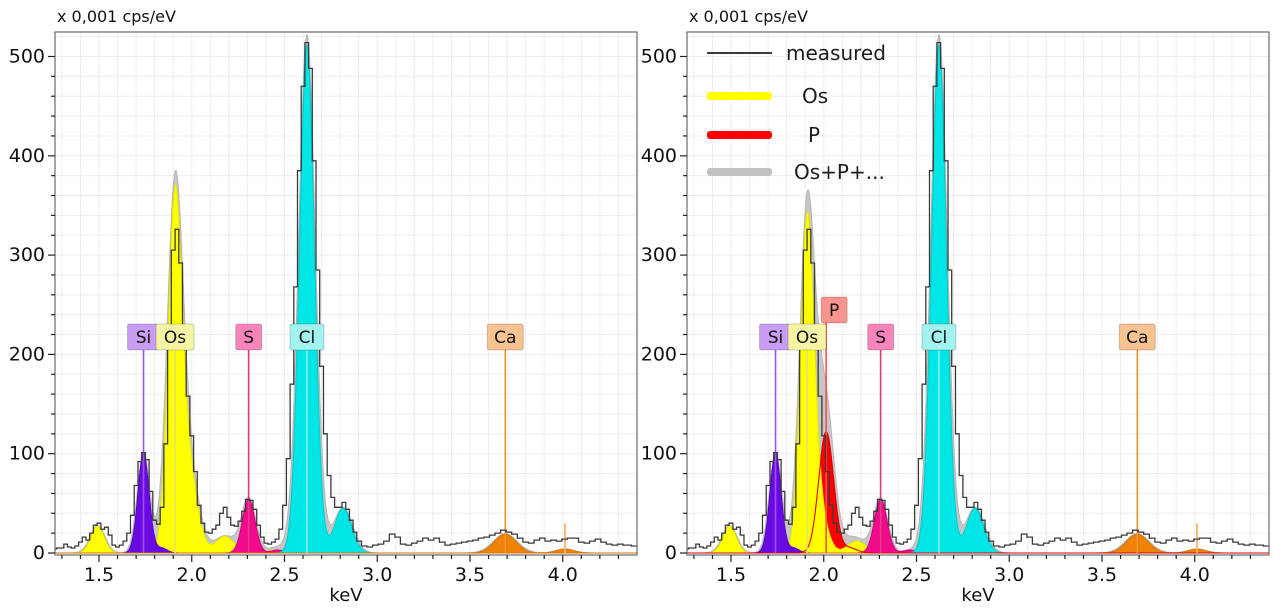 The width and height of the screenshot is (1280, 609). Describe the element at coordinates (978, 492) in the screenshot. I see `fit-outline-p` at that location.